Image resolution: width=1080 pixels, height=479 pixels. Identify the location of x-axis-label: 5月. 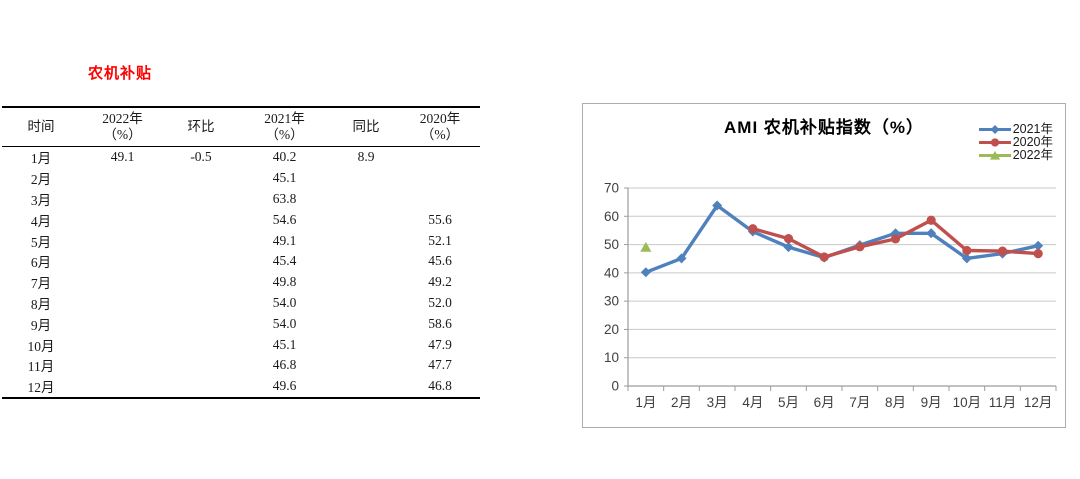
(788, 402).